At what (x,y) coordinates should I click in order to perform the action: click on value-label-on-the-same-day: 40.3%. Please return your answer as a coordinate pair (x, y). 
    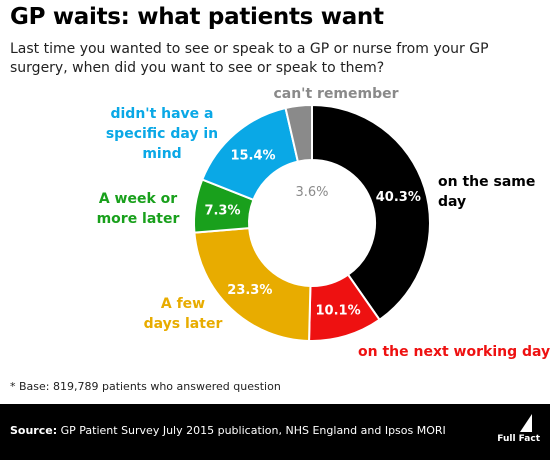
    Looking at the image, I should click on (398, 197).